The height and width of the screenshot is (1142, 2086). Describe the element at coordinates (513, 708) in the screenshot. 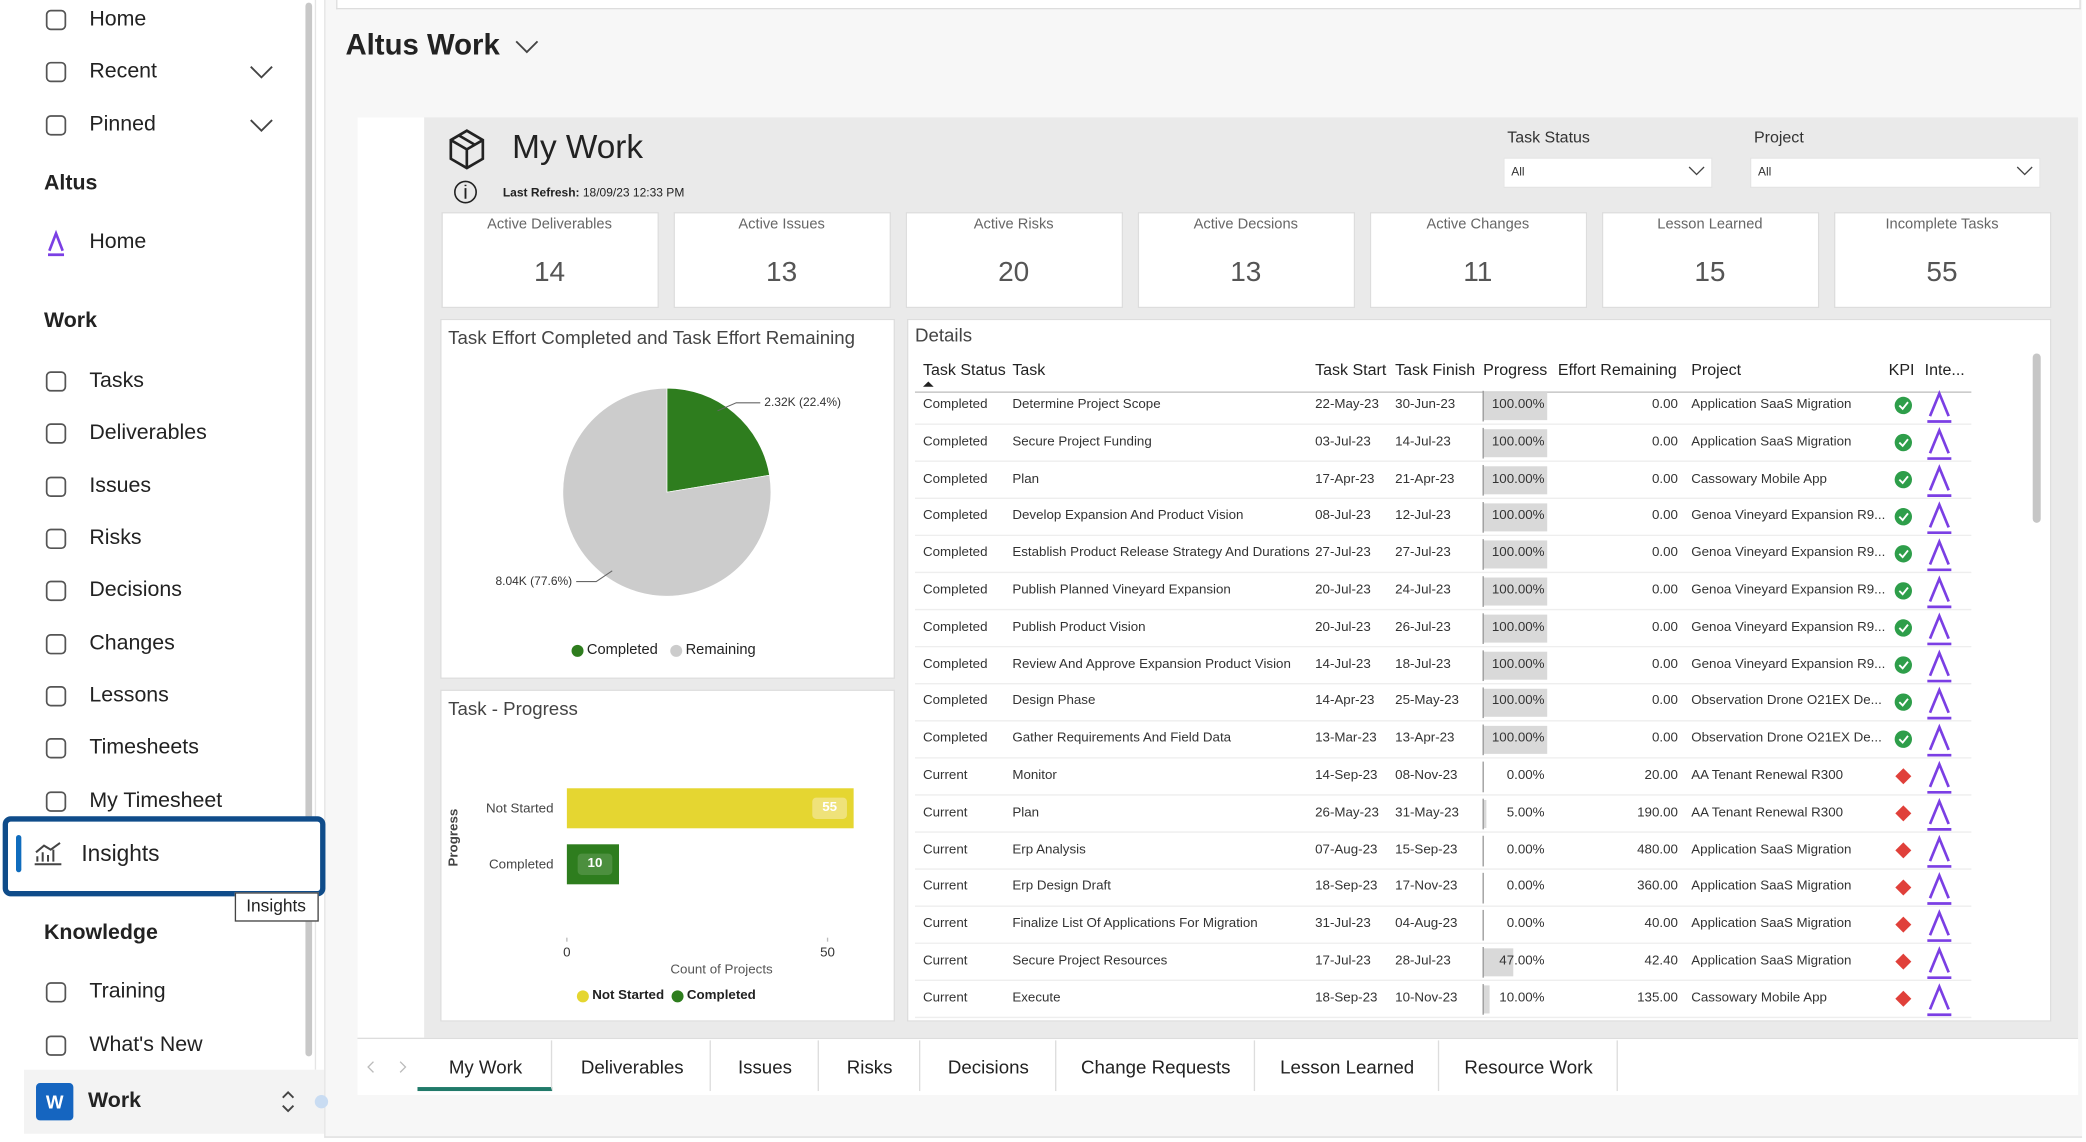

I see `chart-title: Task - Progress` at that location.